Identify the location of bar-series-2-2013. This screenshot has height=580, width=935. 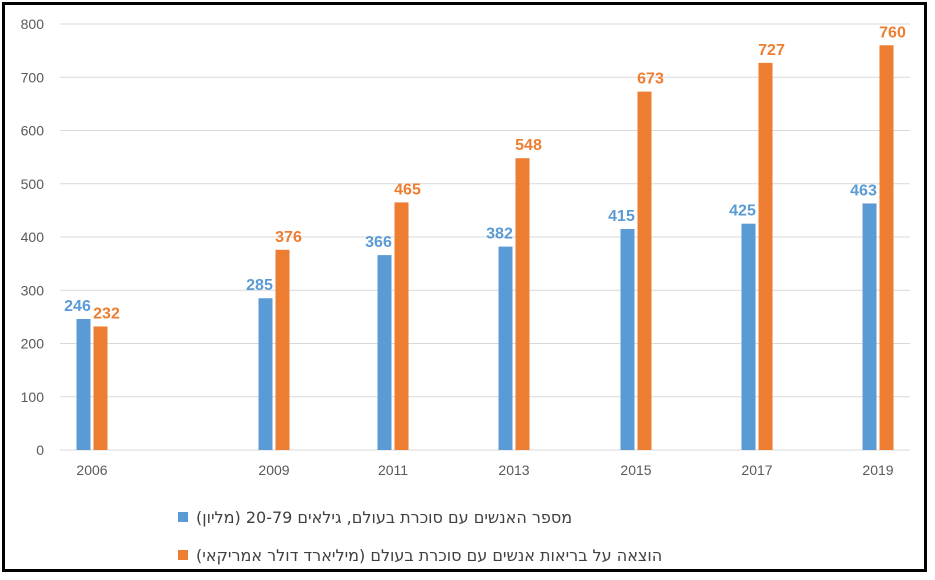
(522, 304).